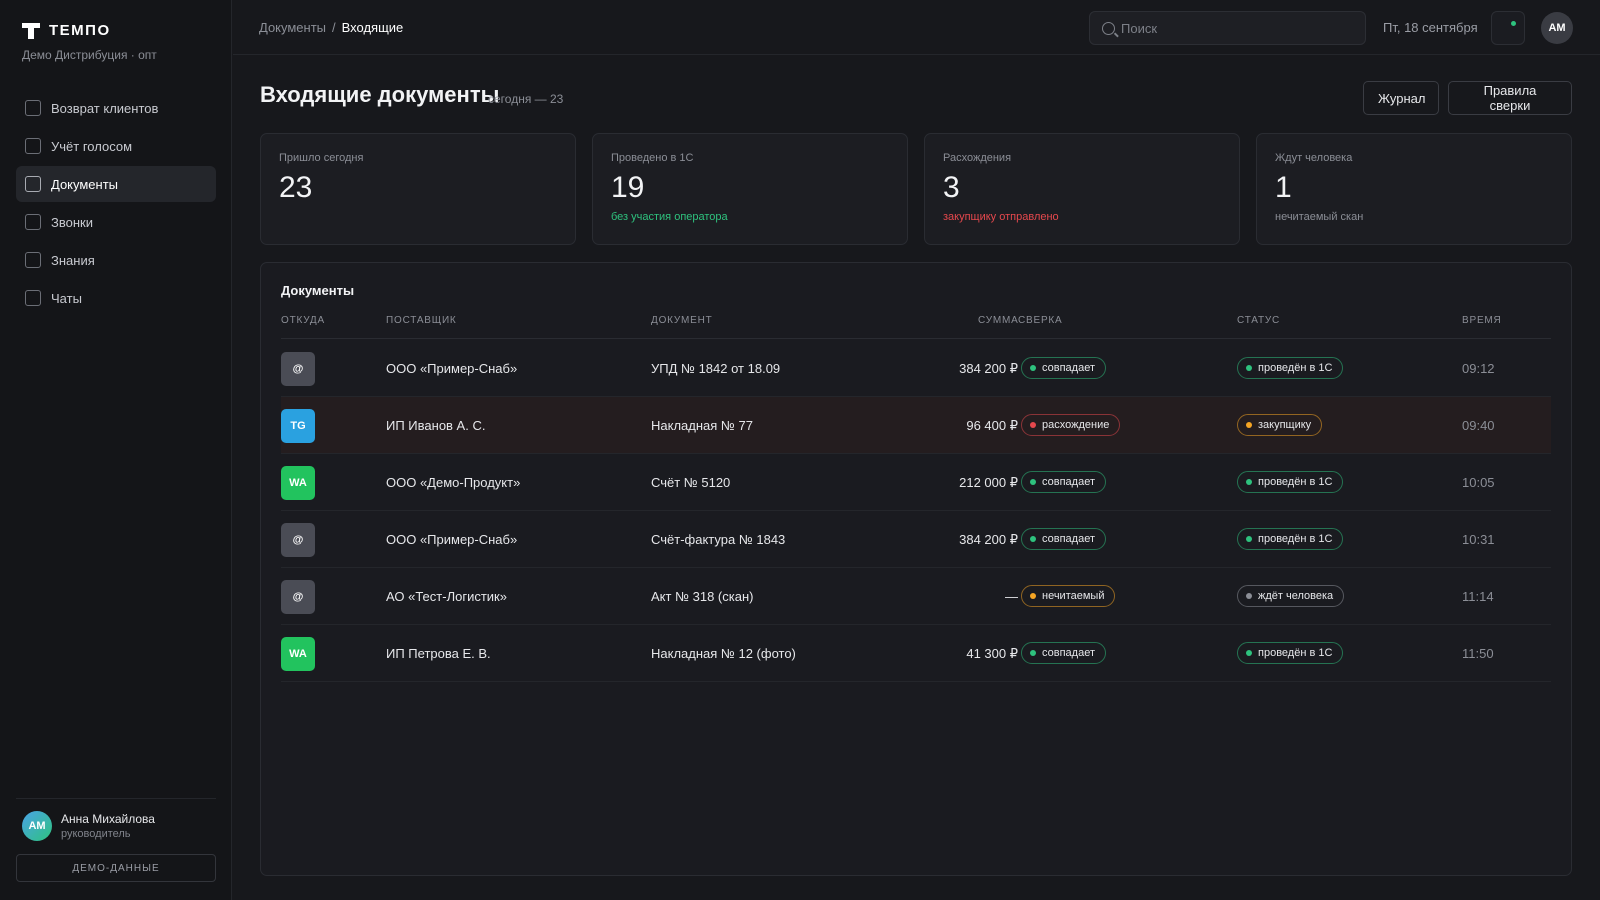 The width and height of the screenshot is (1600, 900). Describe the element at coordinates (452, 539) in the screenshot. I see `supplier-cell: ООО «Пример-Снаб»` at that location.